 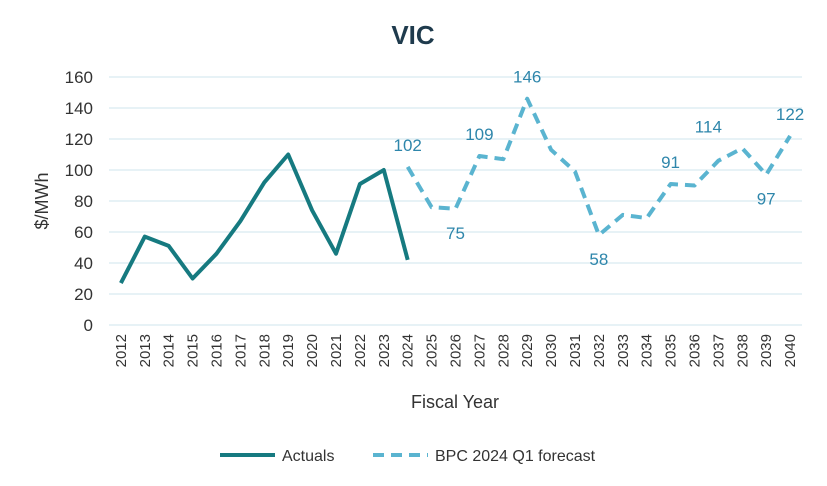 What do you see at coordinates (83, 232) in the screenshot?
I see `y-tick-label: 60` at bounding box center [83, 232].